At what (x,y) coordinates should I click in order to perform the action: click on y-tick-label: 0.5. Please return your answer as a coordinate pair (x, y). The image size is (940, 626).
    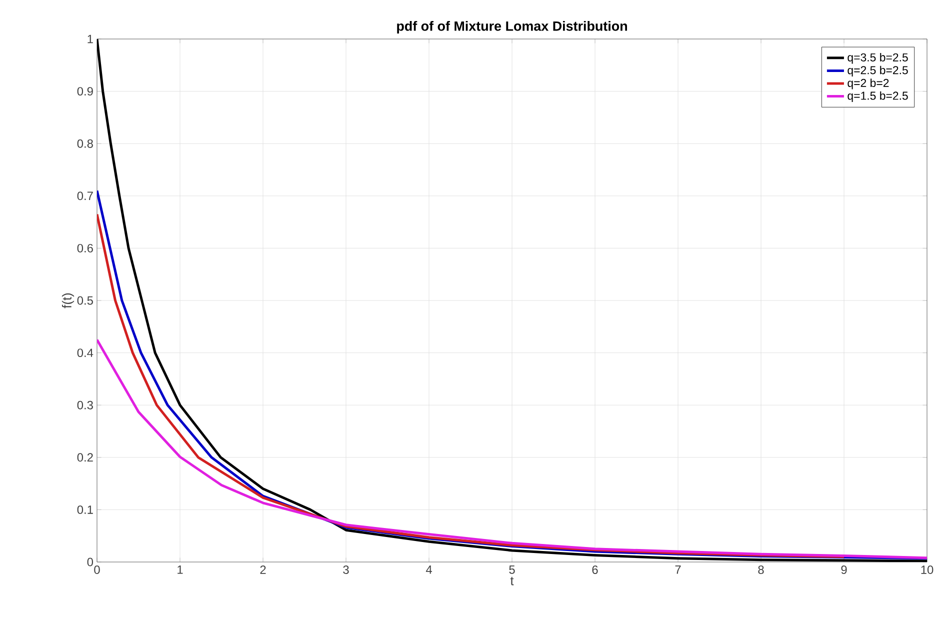
    Looking at the image, I should click on (85, 300).